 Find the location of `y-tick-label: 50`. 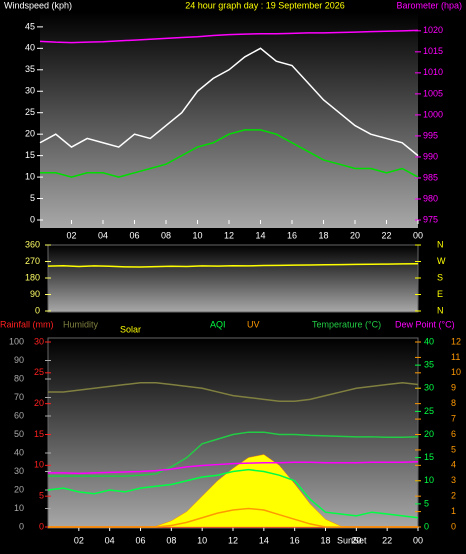

y-tick-label: 50 is located at coordinates (19, 434).